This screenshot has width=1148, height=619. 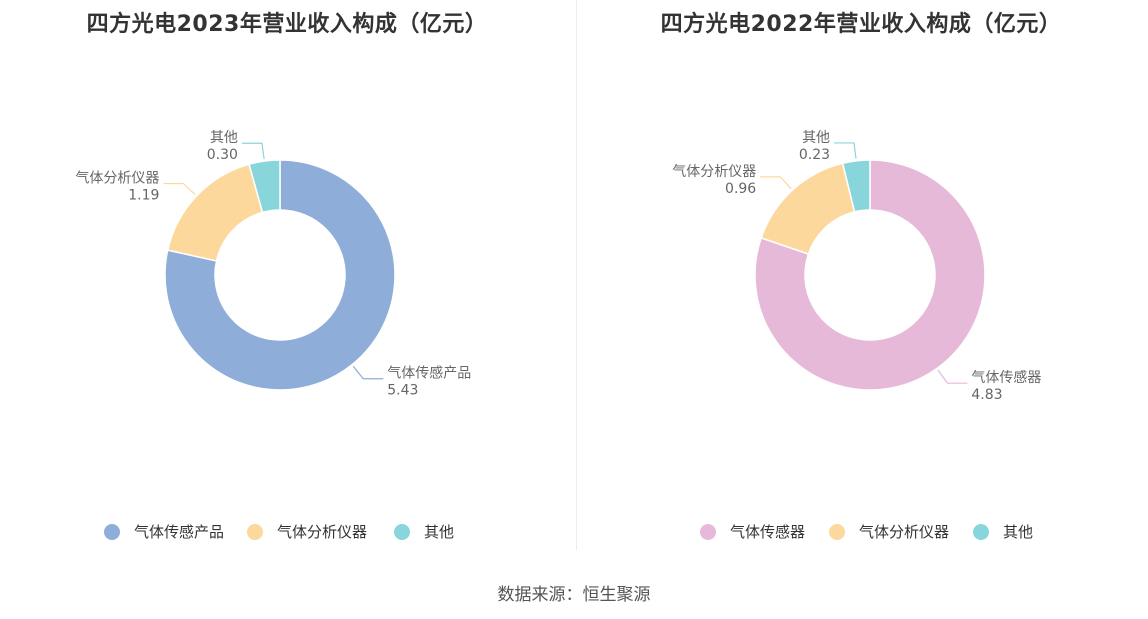 What do you see at coordinates (814, 155) in the screenshot?
I see `slice-value-label-2: 0.23` at bounding box center [814, 155].